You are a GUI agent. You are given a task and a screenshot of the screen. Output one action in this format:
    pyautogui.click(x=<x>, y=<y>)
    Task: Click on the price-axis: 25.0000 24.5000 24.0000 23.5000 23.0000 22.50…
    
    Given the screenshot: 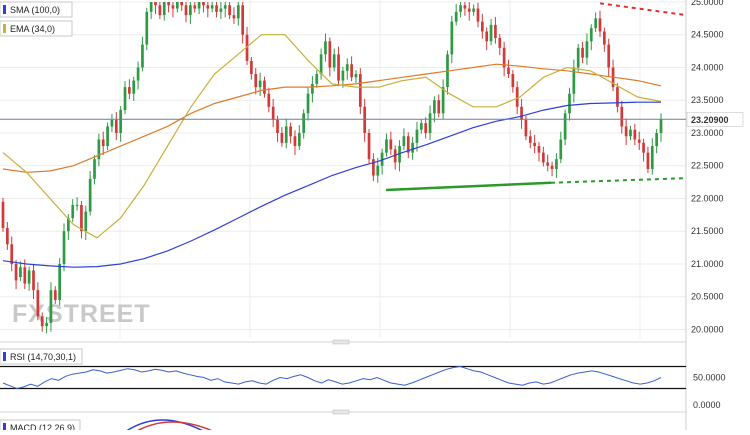 What is the action you would take?
    pyautogui.click(x=707, y=167)
    